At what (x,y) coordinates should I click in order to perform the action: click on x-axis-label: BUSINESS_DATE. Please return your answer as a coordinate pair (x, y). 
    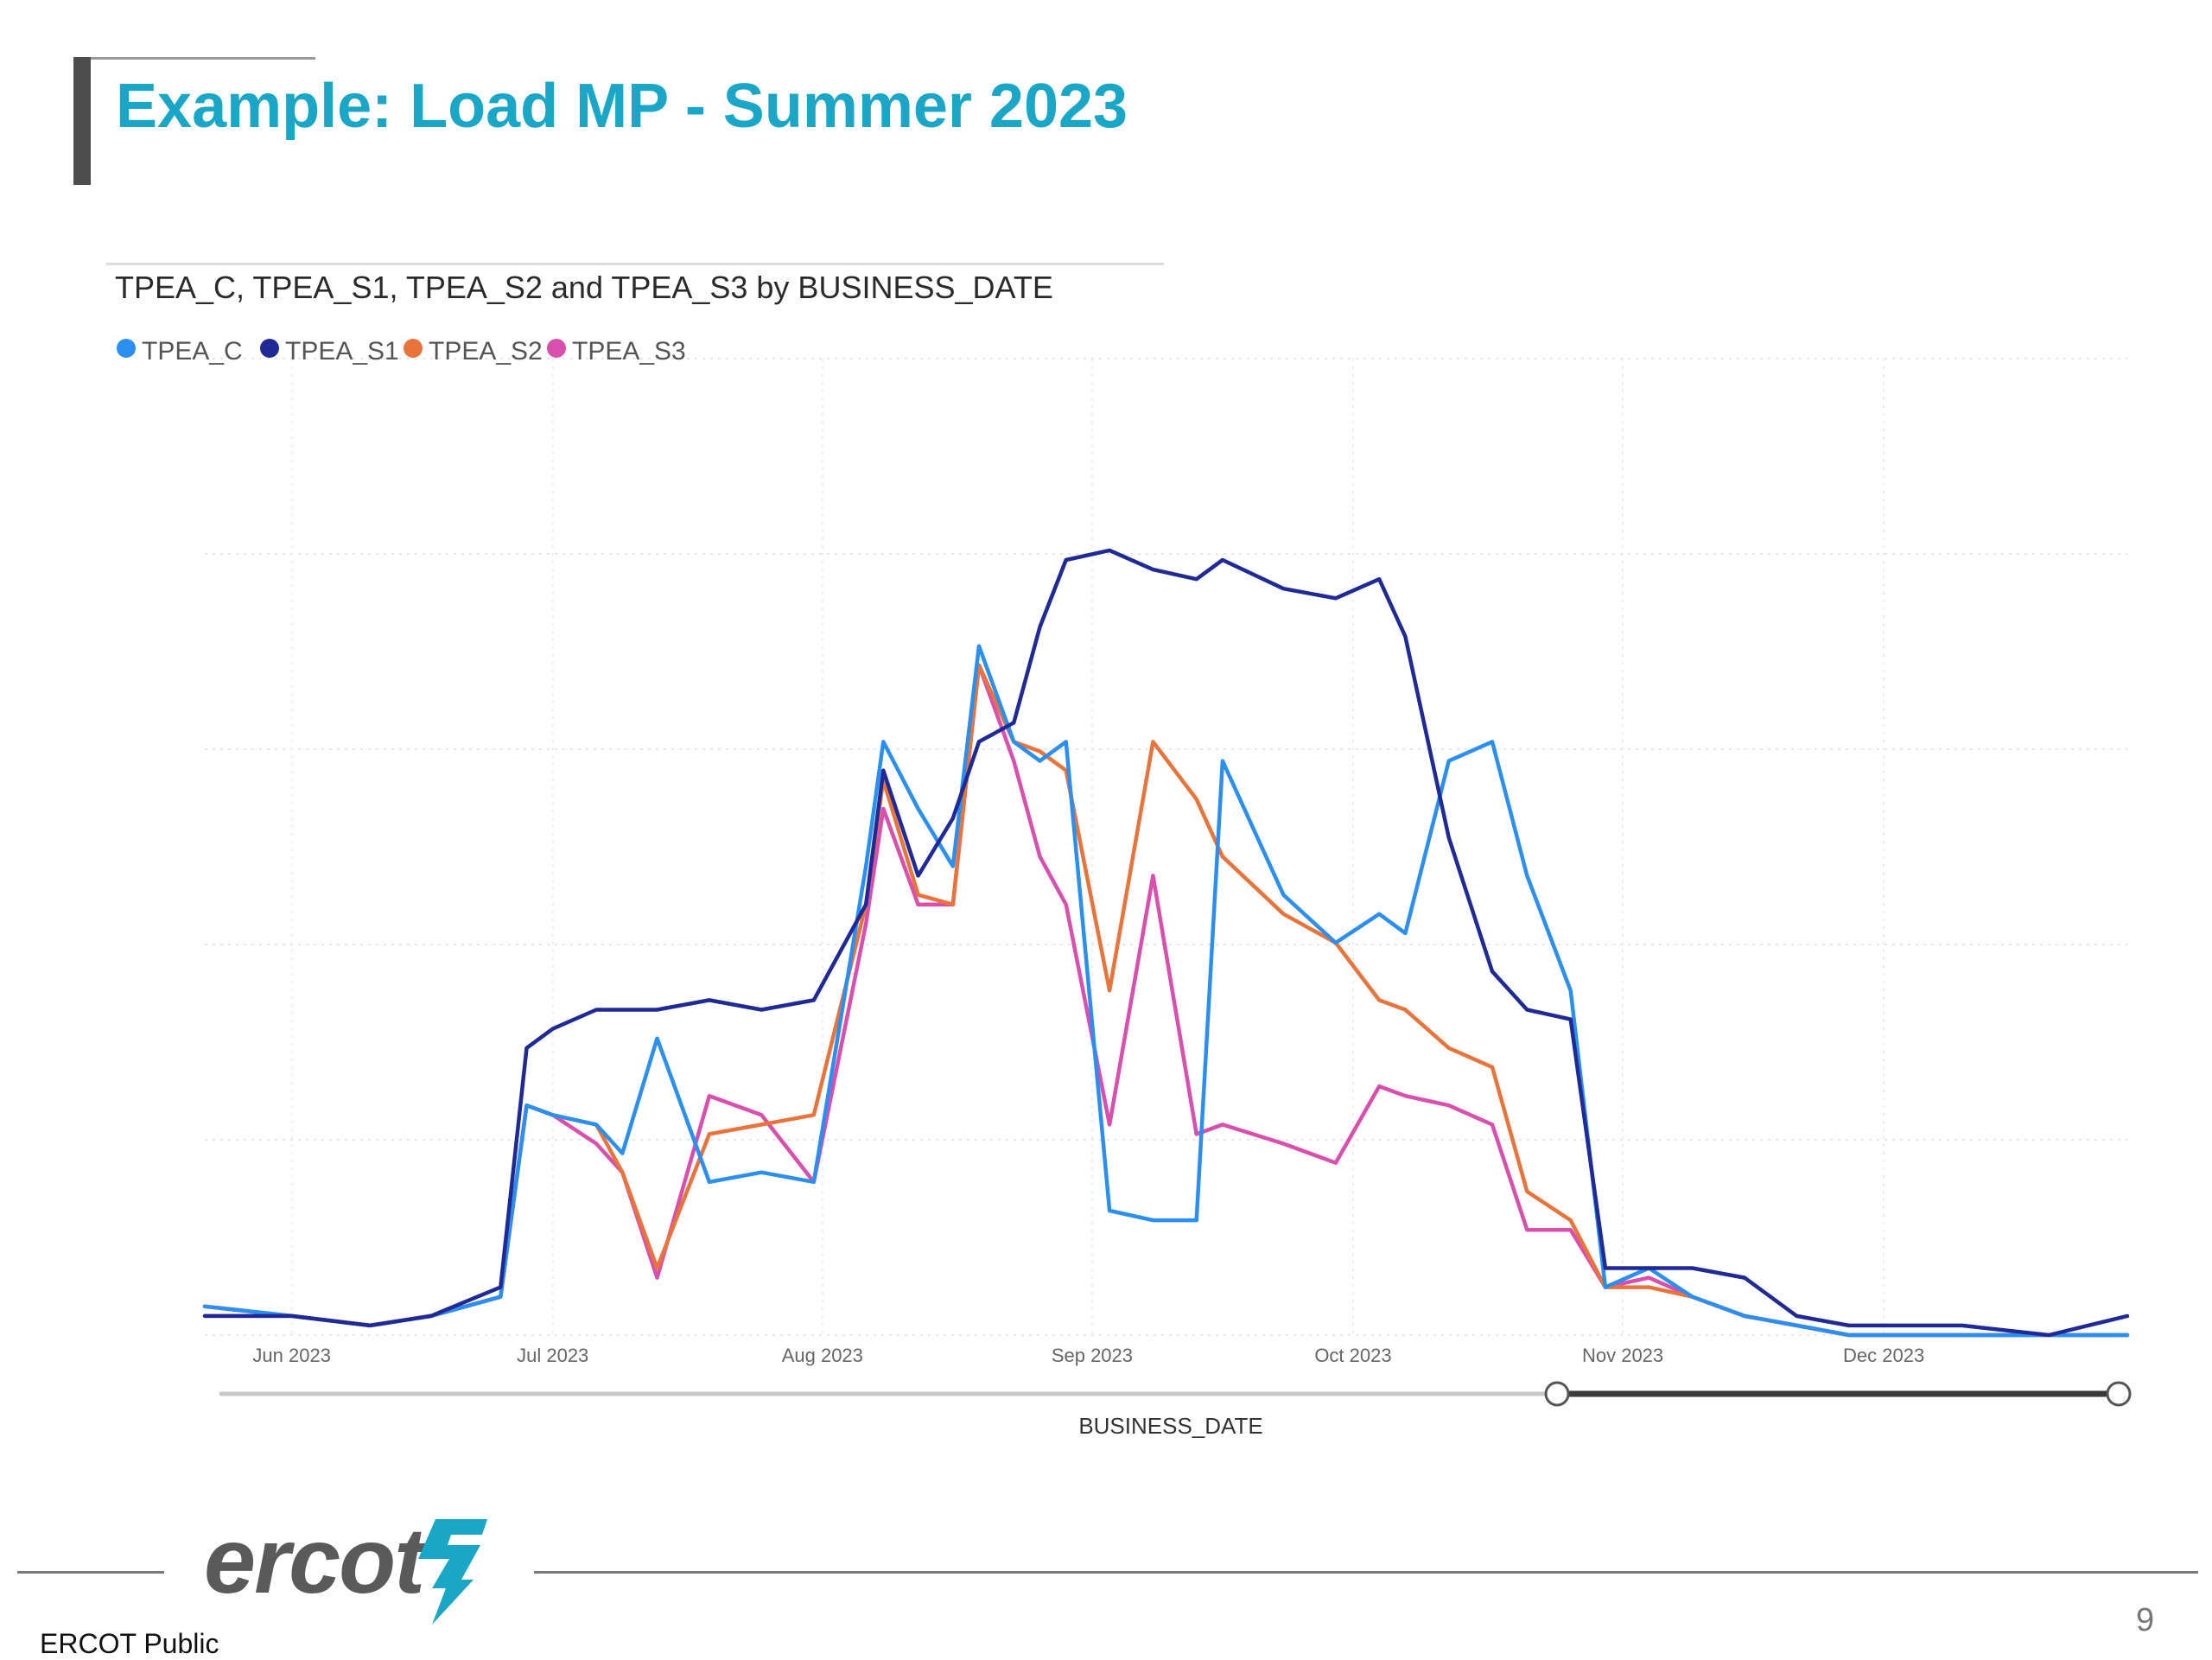
    Looking at the image, I should click on (1170, 1426).